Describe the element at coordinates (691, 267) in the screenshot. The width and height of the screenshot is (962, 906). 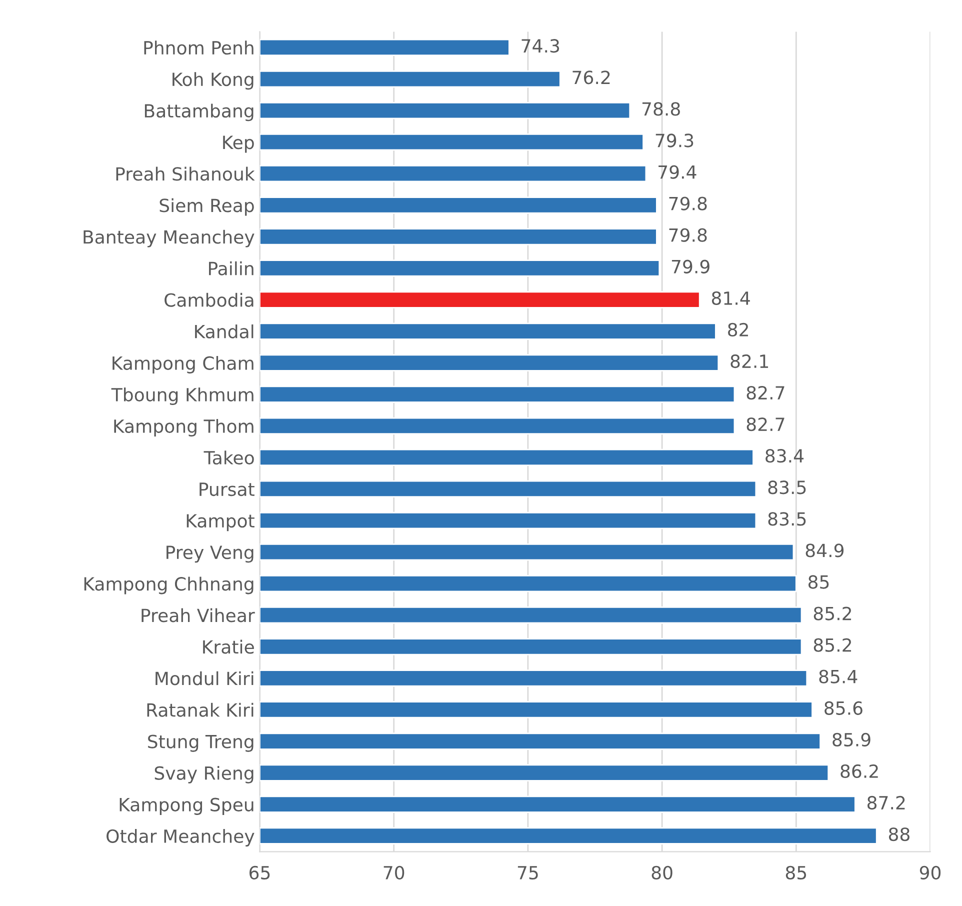
I see `data-label: 79.9` at that location.